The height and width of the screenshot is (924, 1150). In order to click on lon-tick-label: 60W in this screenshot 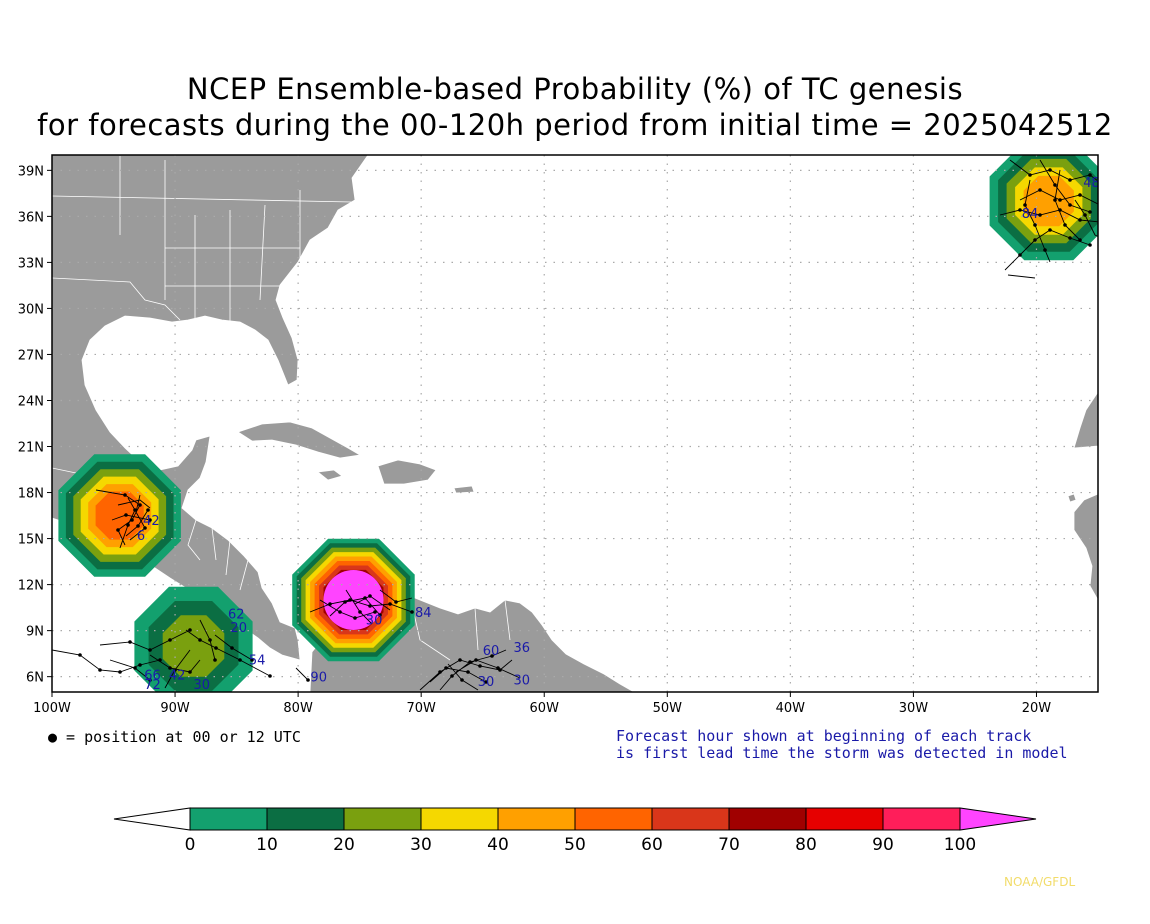, I will do `click(545, 708)`.